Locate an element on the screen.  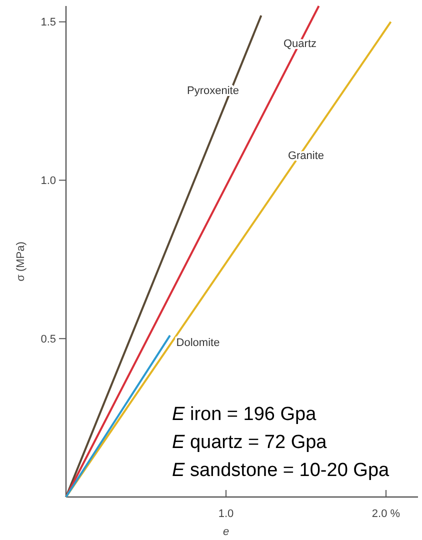
y-tick-label: 0.5 is located at coordinates (48, 339).